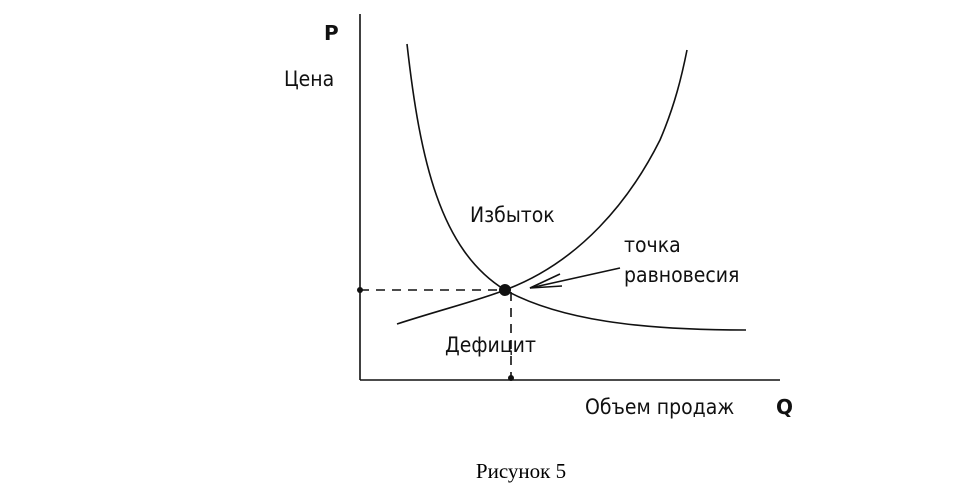 This screenshot has height=492, width=977. I want to click on annotation-line: равновесия, so click(681, 275).